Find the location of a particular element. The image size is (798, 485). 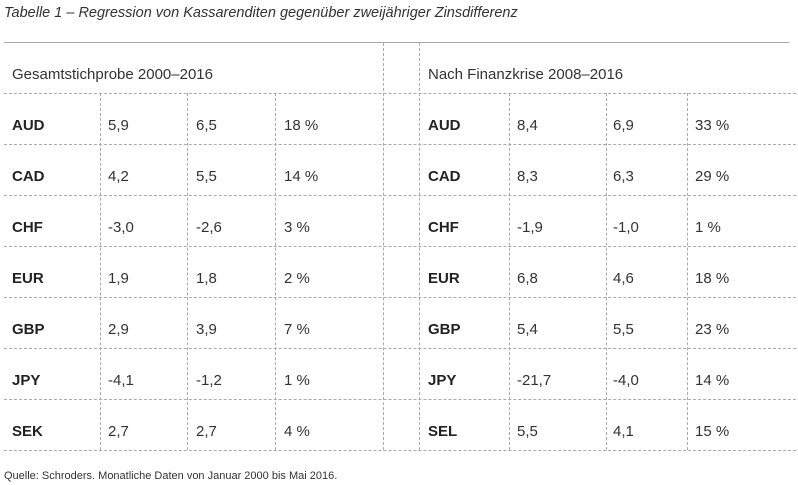

table-cell: 6,8 is located at coordinates (527, 278).